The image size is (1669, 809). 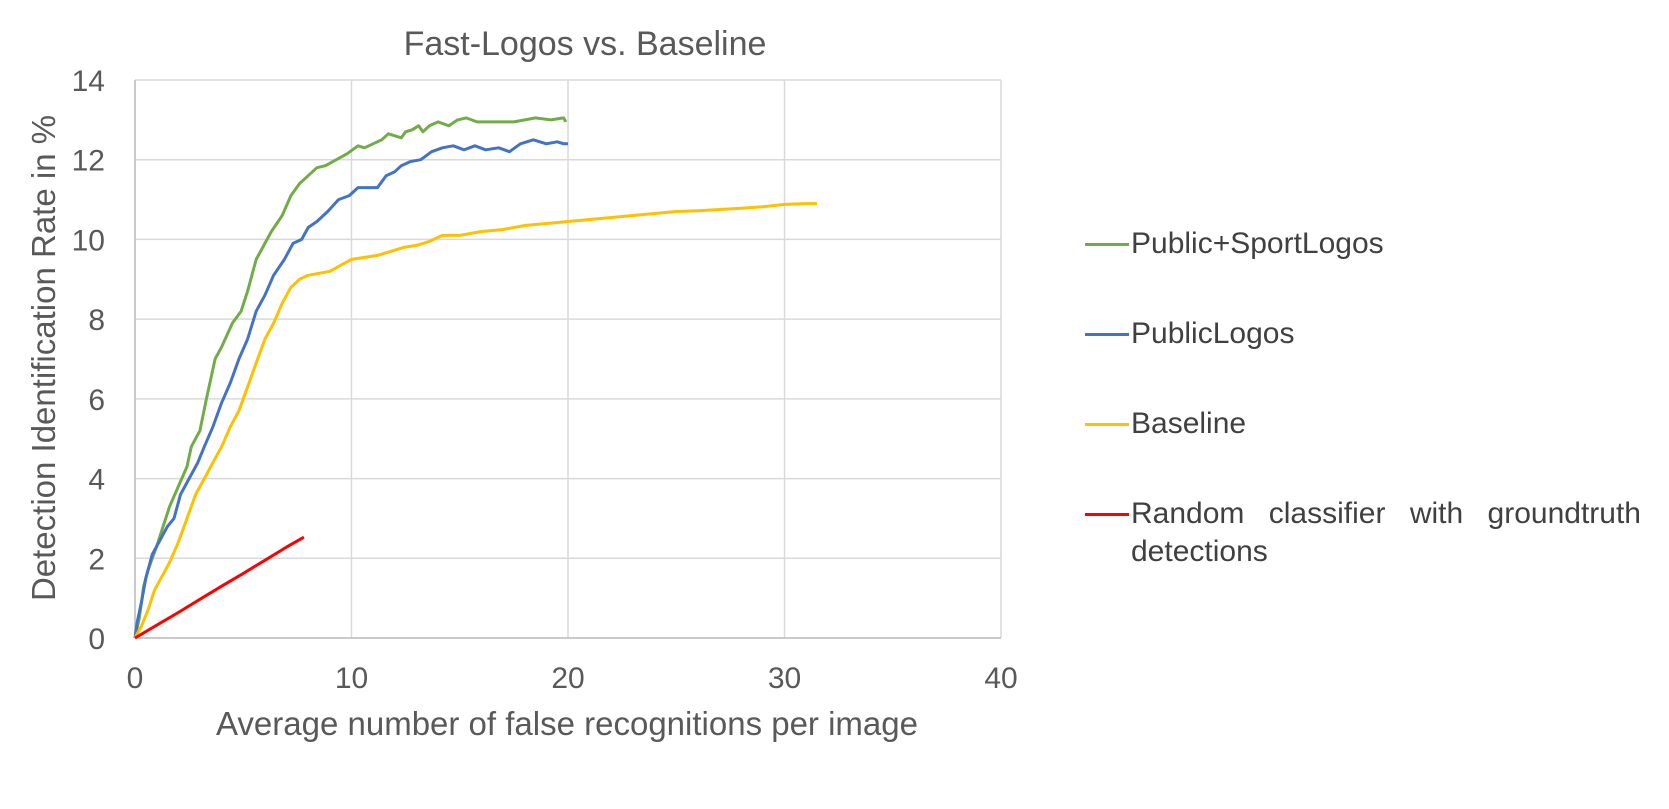 I want to click on x-tick-label: 20, so click(x=567, y=678).